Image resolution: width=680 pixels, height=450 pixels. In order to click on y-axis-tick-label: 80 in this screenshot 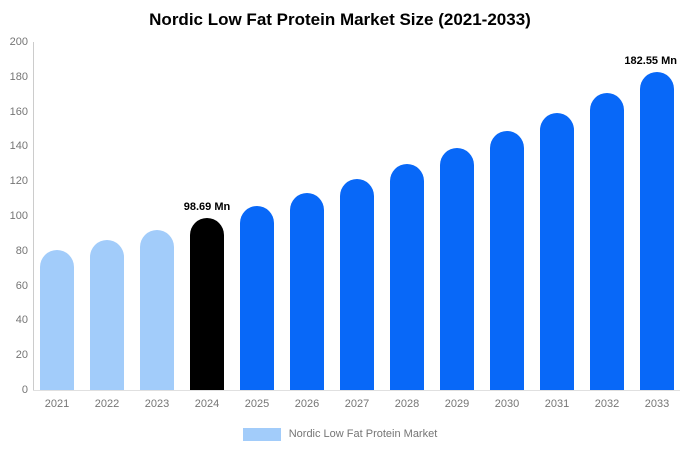, I will do `click(21, 250)`.